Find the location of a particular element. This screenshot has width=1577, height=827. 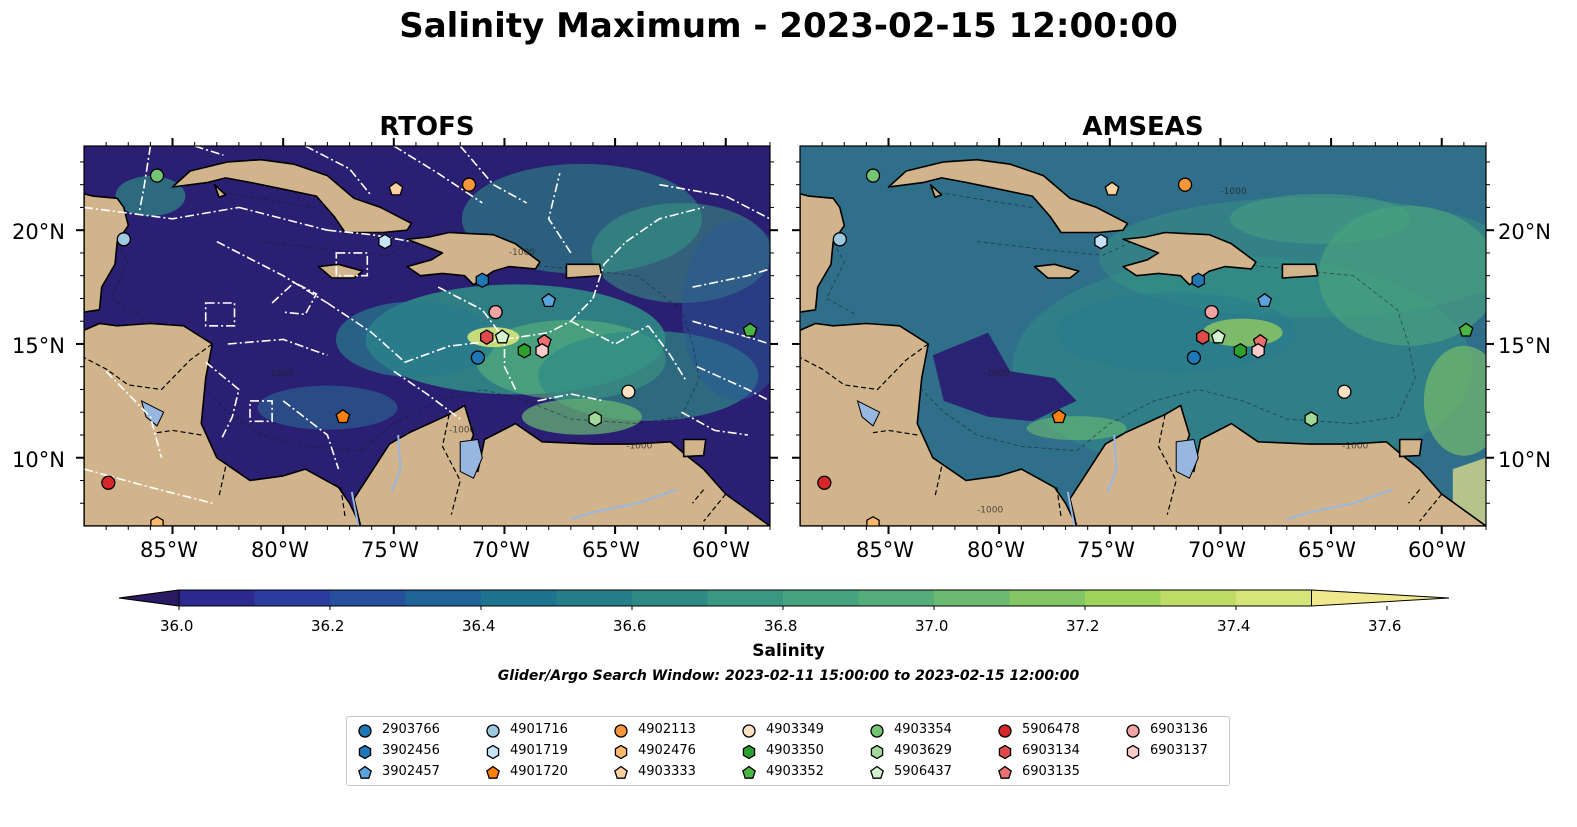

salinity-patch is located at coordinates (581, 416).